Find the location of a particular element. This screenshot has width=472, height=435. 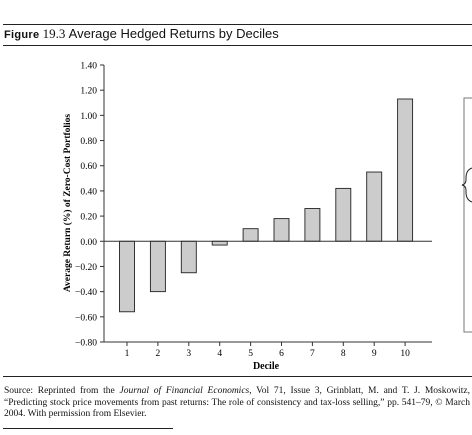

y-tick-label: −0.60 is located at coordinates (86, 318).